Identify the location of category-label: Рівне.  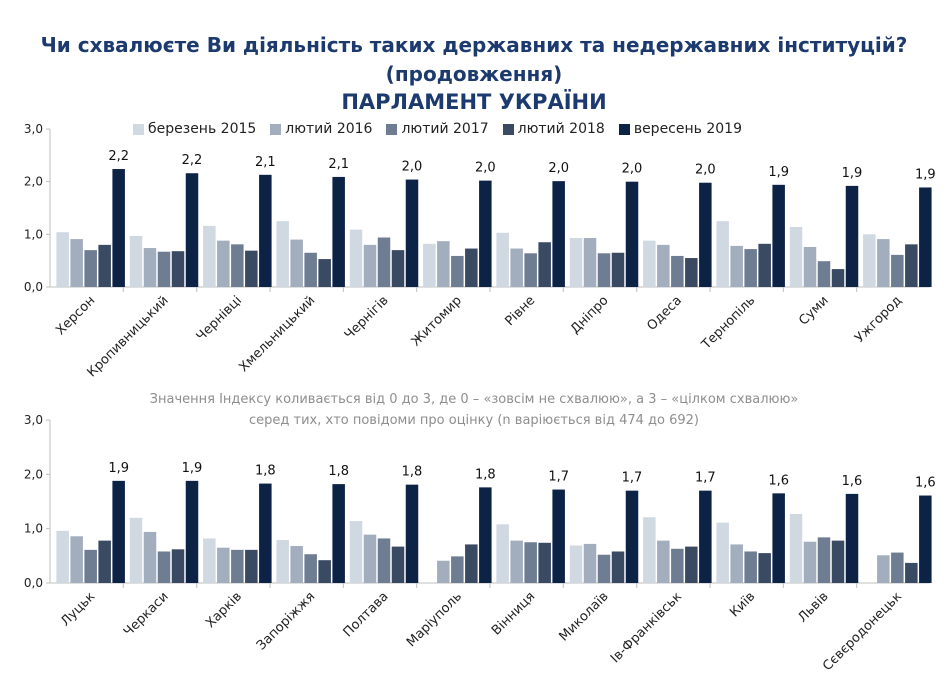
(520, 311).